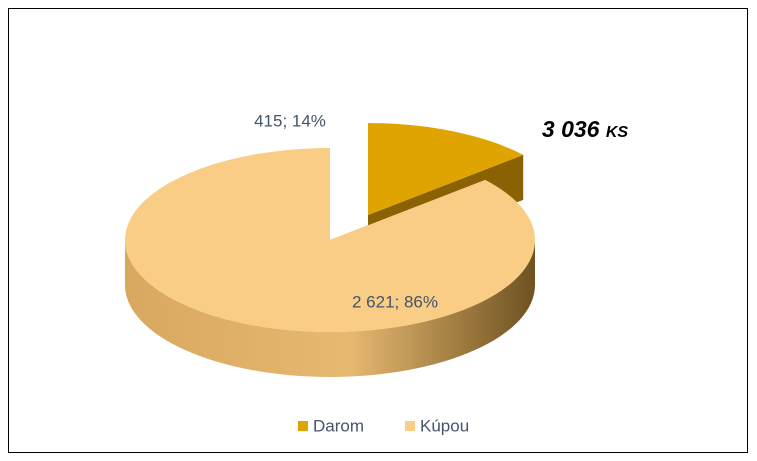 The width and height of the screenshot is (757, 461). I want to click on slice-top, so click(446, 169).